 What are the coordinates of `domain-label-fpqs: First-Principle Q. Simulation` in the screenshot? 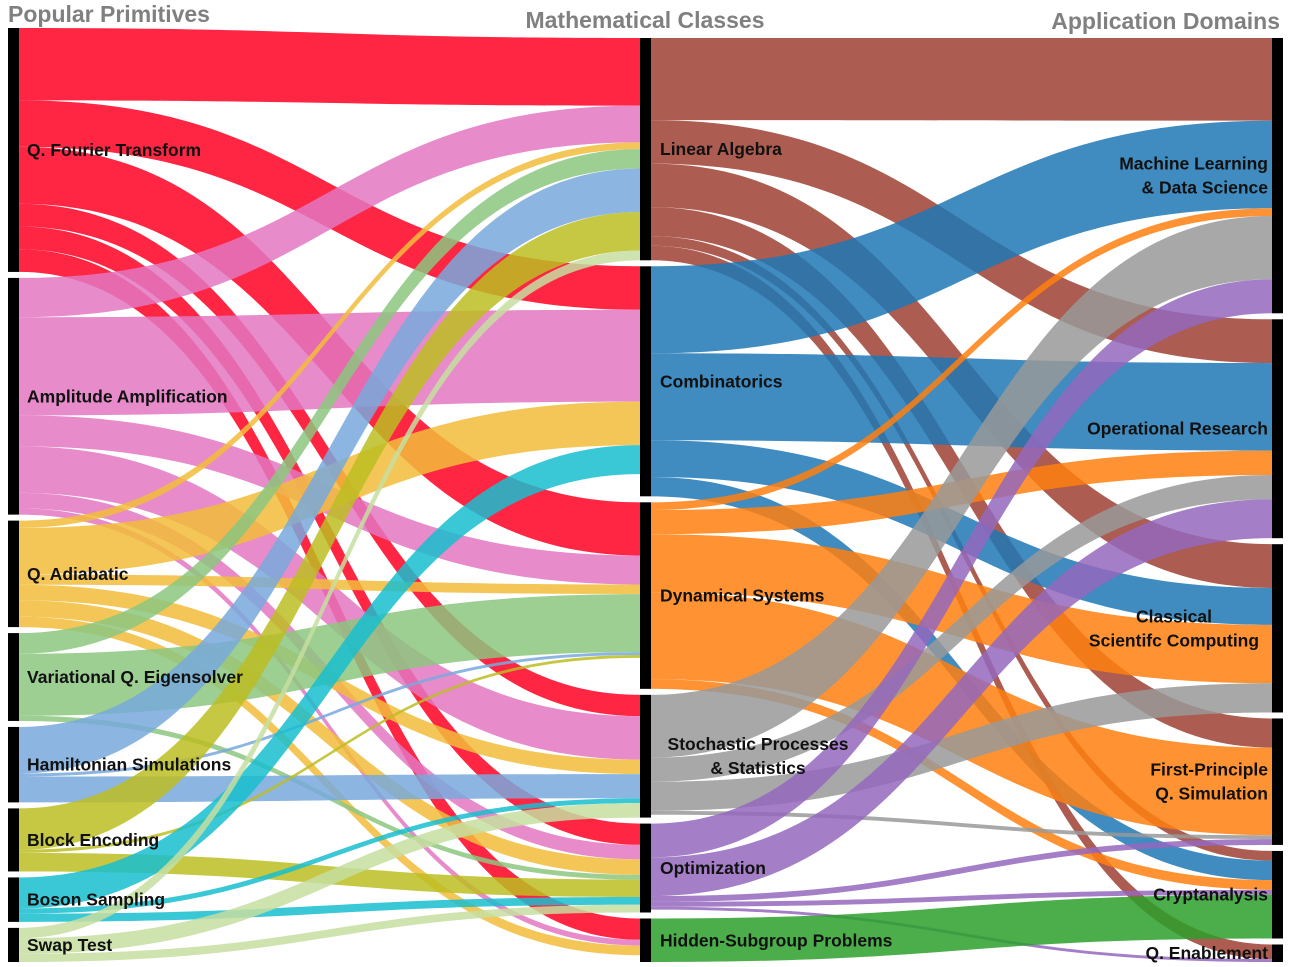 It's located at (1209, 782).